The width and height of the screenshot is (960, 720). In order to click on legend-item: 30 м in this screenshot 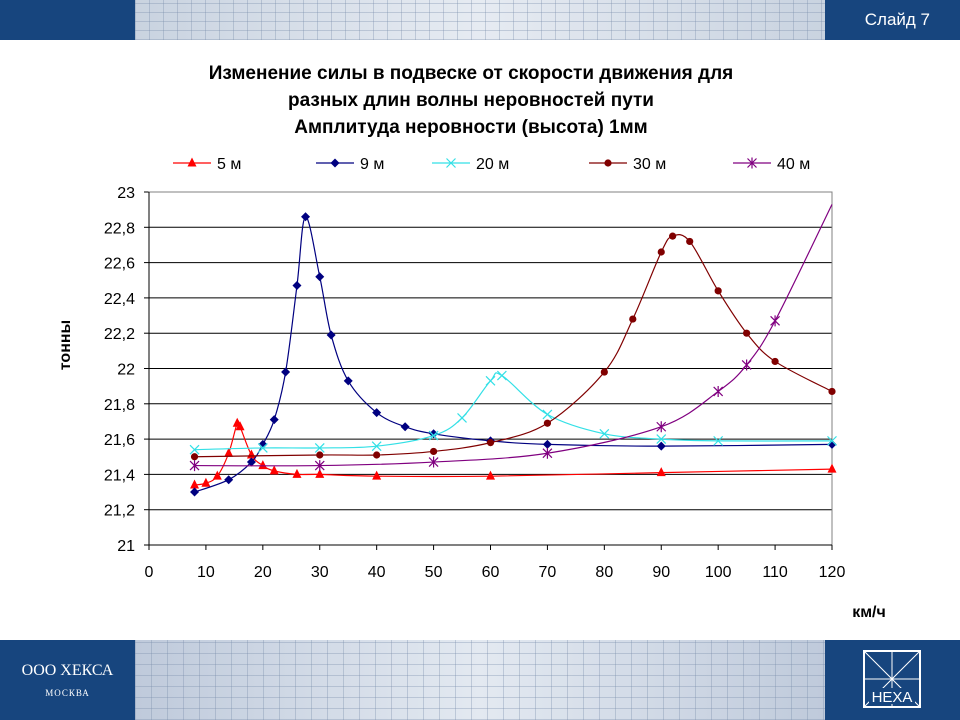, I will do `click(627, 164)`.